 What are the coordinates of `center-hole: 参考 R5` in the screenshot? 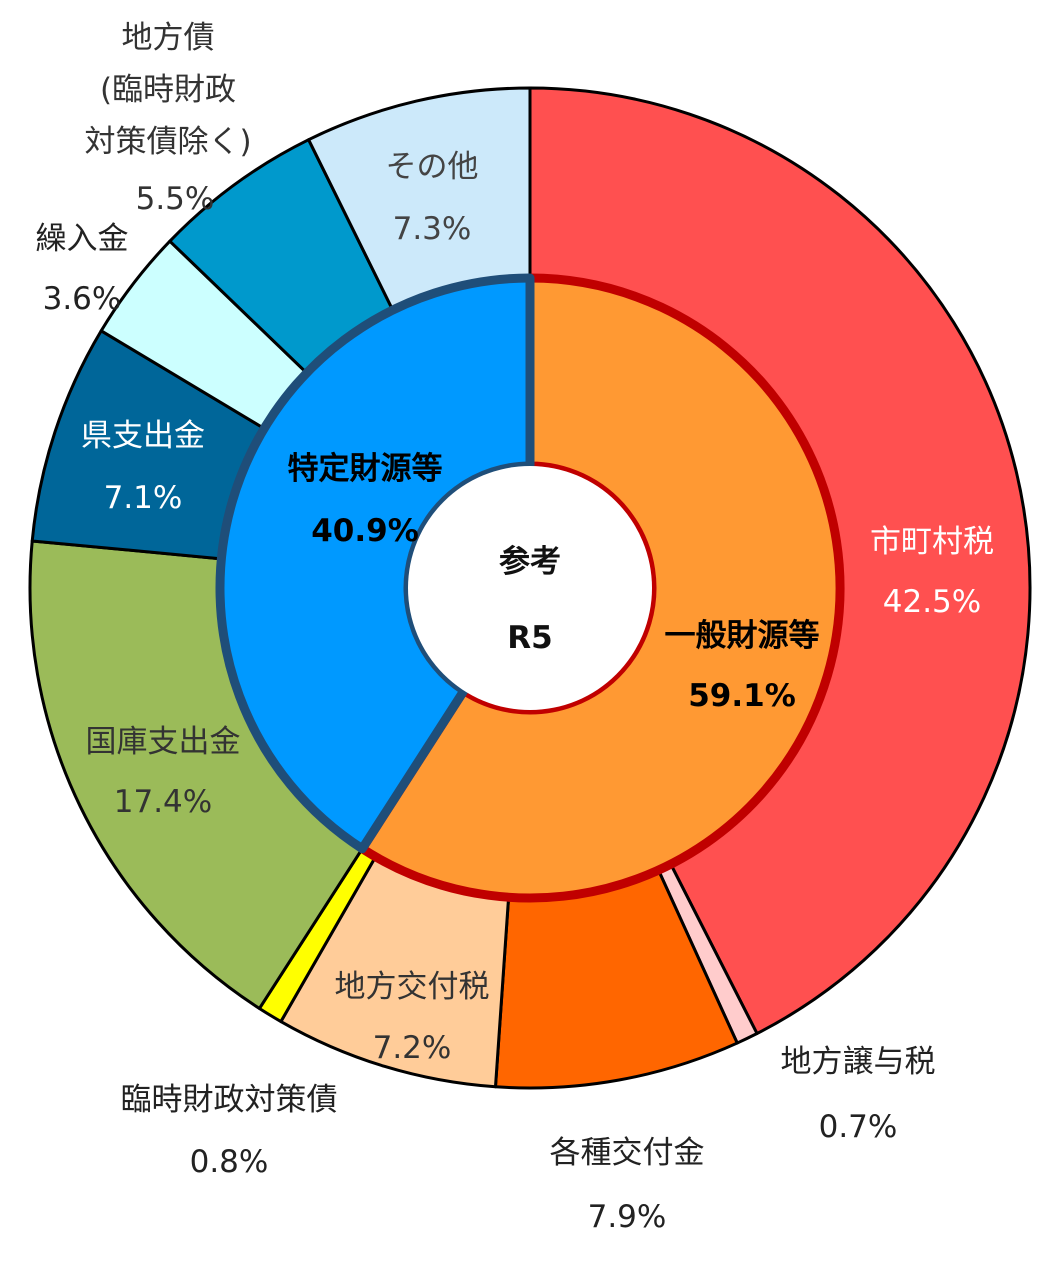 It's located at (530, 588).